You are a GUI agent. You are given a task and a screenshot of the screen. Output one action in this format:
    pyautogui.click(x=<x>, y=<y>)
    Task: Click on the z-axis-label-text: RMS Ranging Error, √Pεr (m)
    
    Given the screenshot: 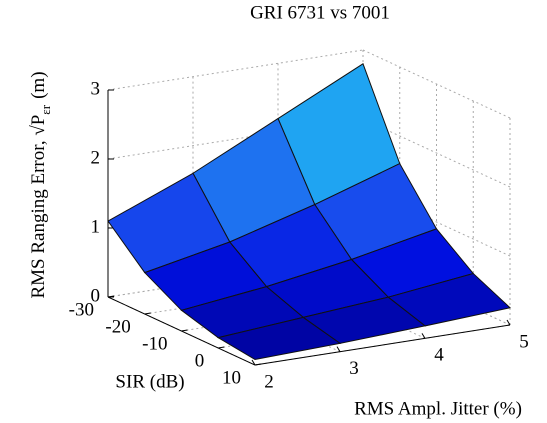 What is the action you would take?
    pyautogui.click(x=40, y=184)
    